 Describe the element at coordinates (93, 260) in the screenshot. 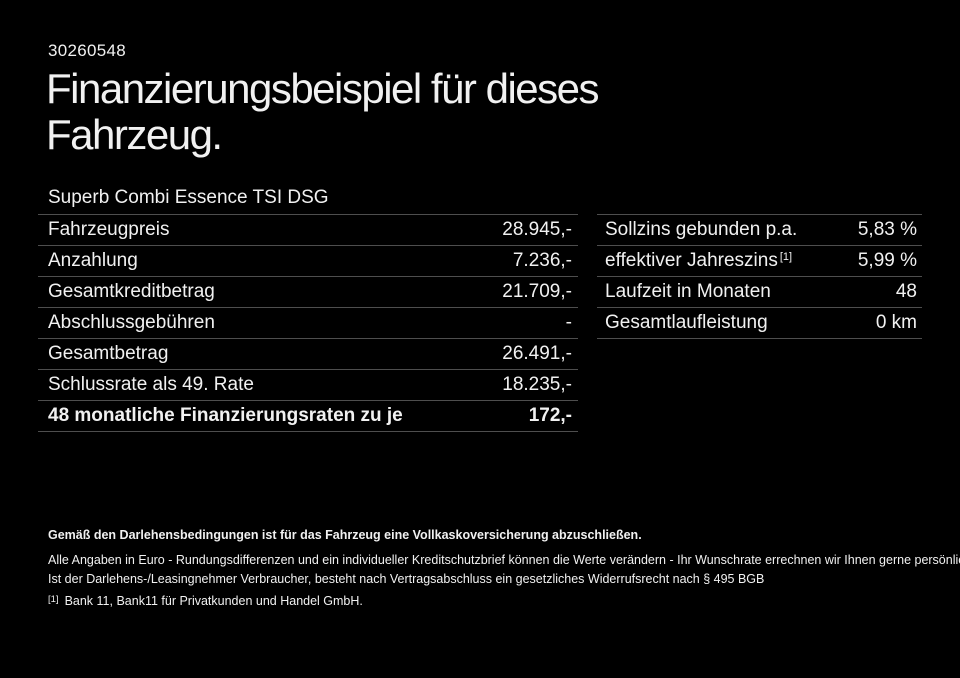

I see `row-label: Anzahlung` at that location.